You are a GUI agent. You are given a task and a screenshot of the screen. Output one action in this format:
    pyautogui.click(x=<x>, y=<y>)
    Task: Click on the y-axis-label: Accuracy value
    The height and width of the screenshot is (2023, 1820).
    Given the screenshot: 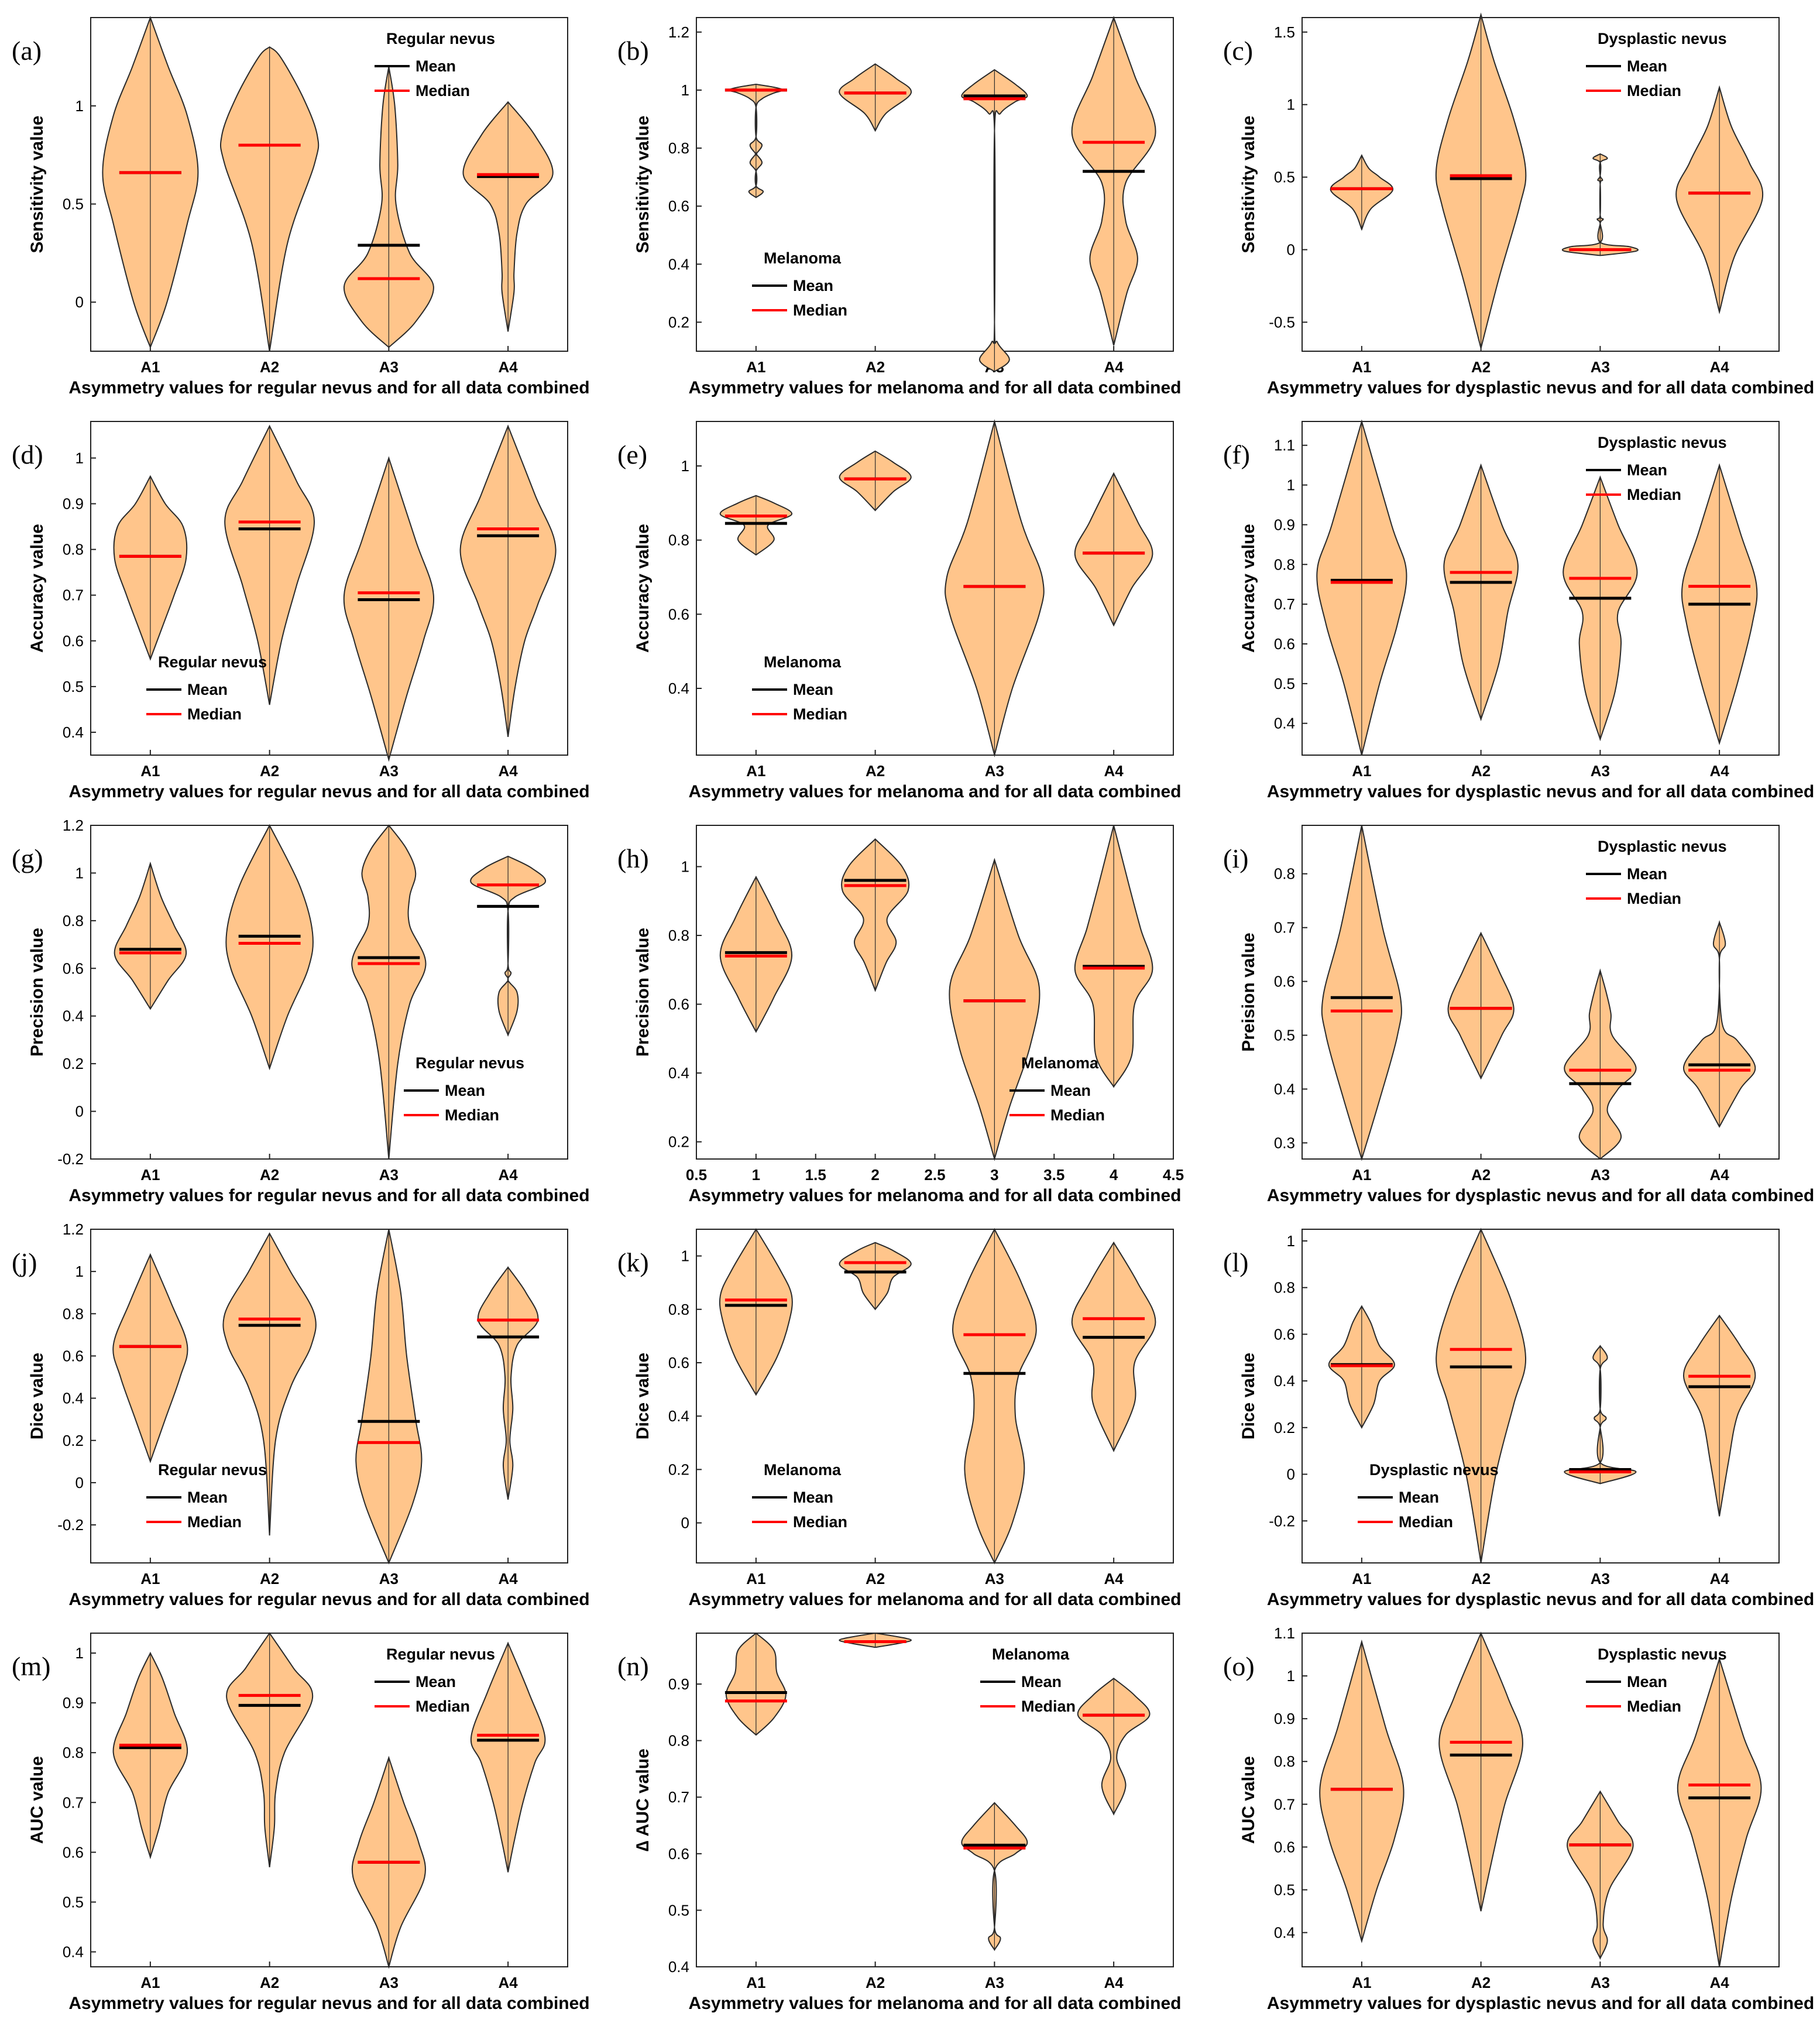 What is the action you would take?
    pyautogui.click(x=643, y=588)
    